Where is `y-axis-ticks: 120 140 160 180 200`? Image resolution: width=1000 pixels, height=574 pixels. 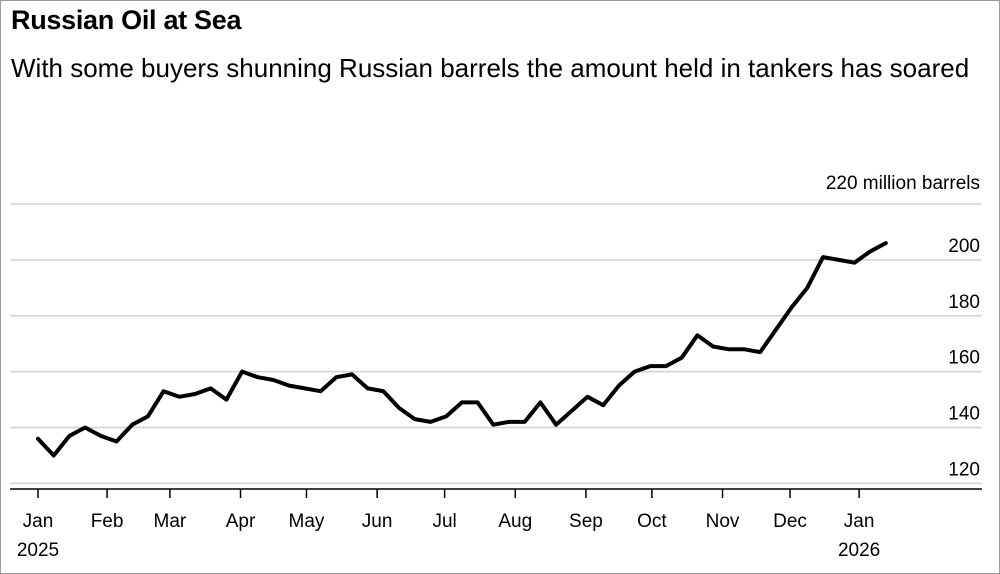
y-axis-ticks: 120 140 160 180 200 is located at coordinates (964, 358).